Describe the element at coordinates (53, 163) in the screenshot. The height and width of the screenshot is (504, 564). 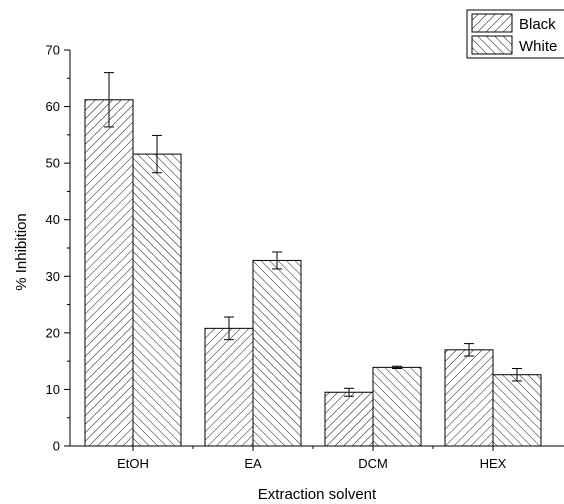
I see `y-tick-label: 50` at that location.